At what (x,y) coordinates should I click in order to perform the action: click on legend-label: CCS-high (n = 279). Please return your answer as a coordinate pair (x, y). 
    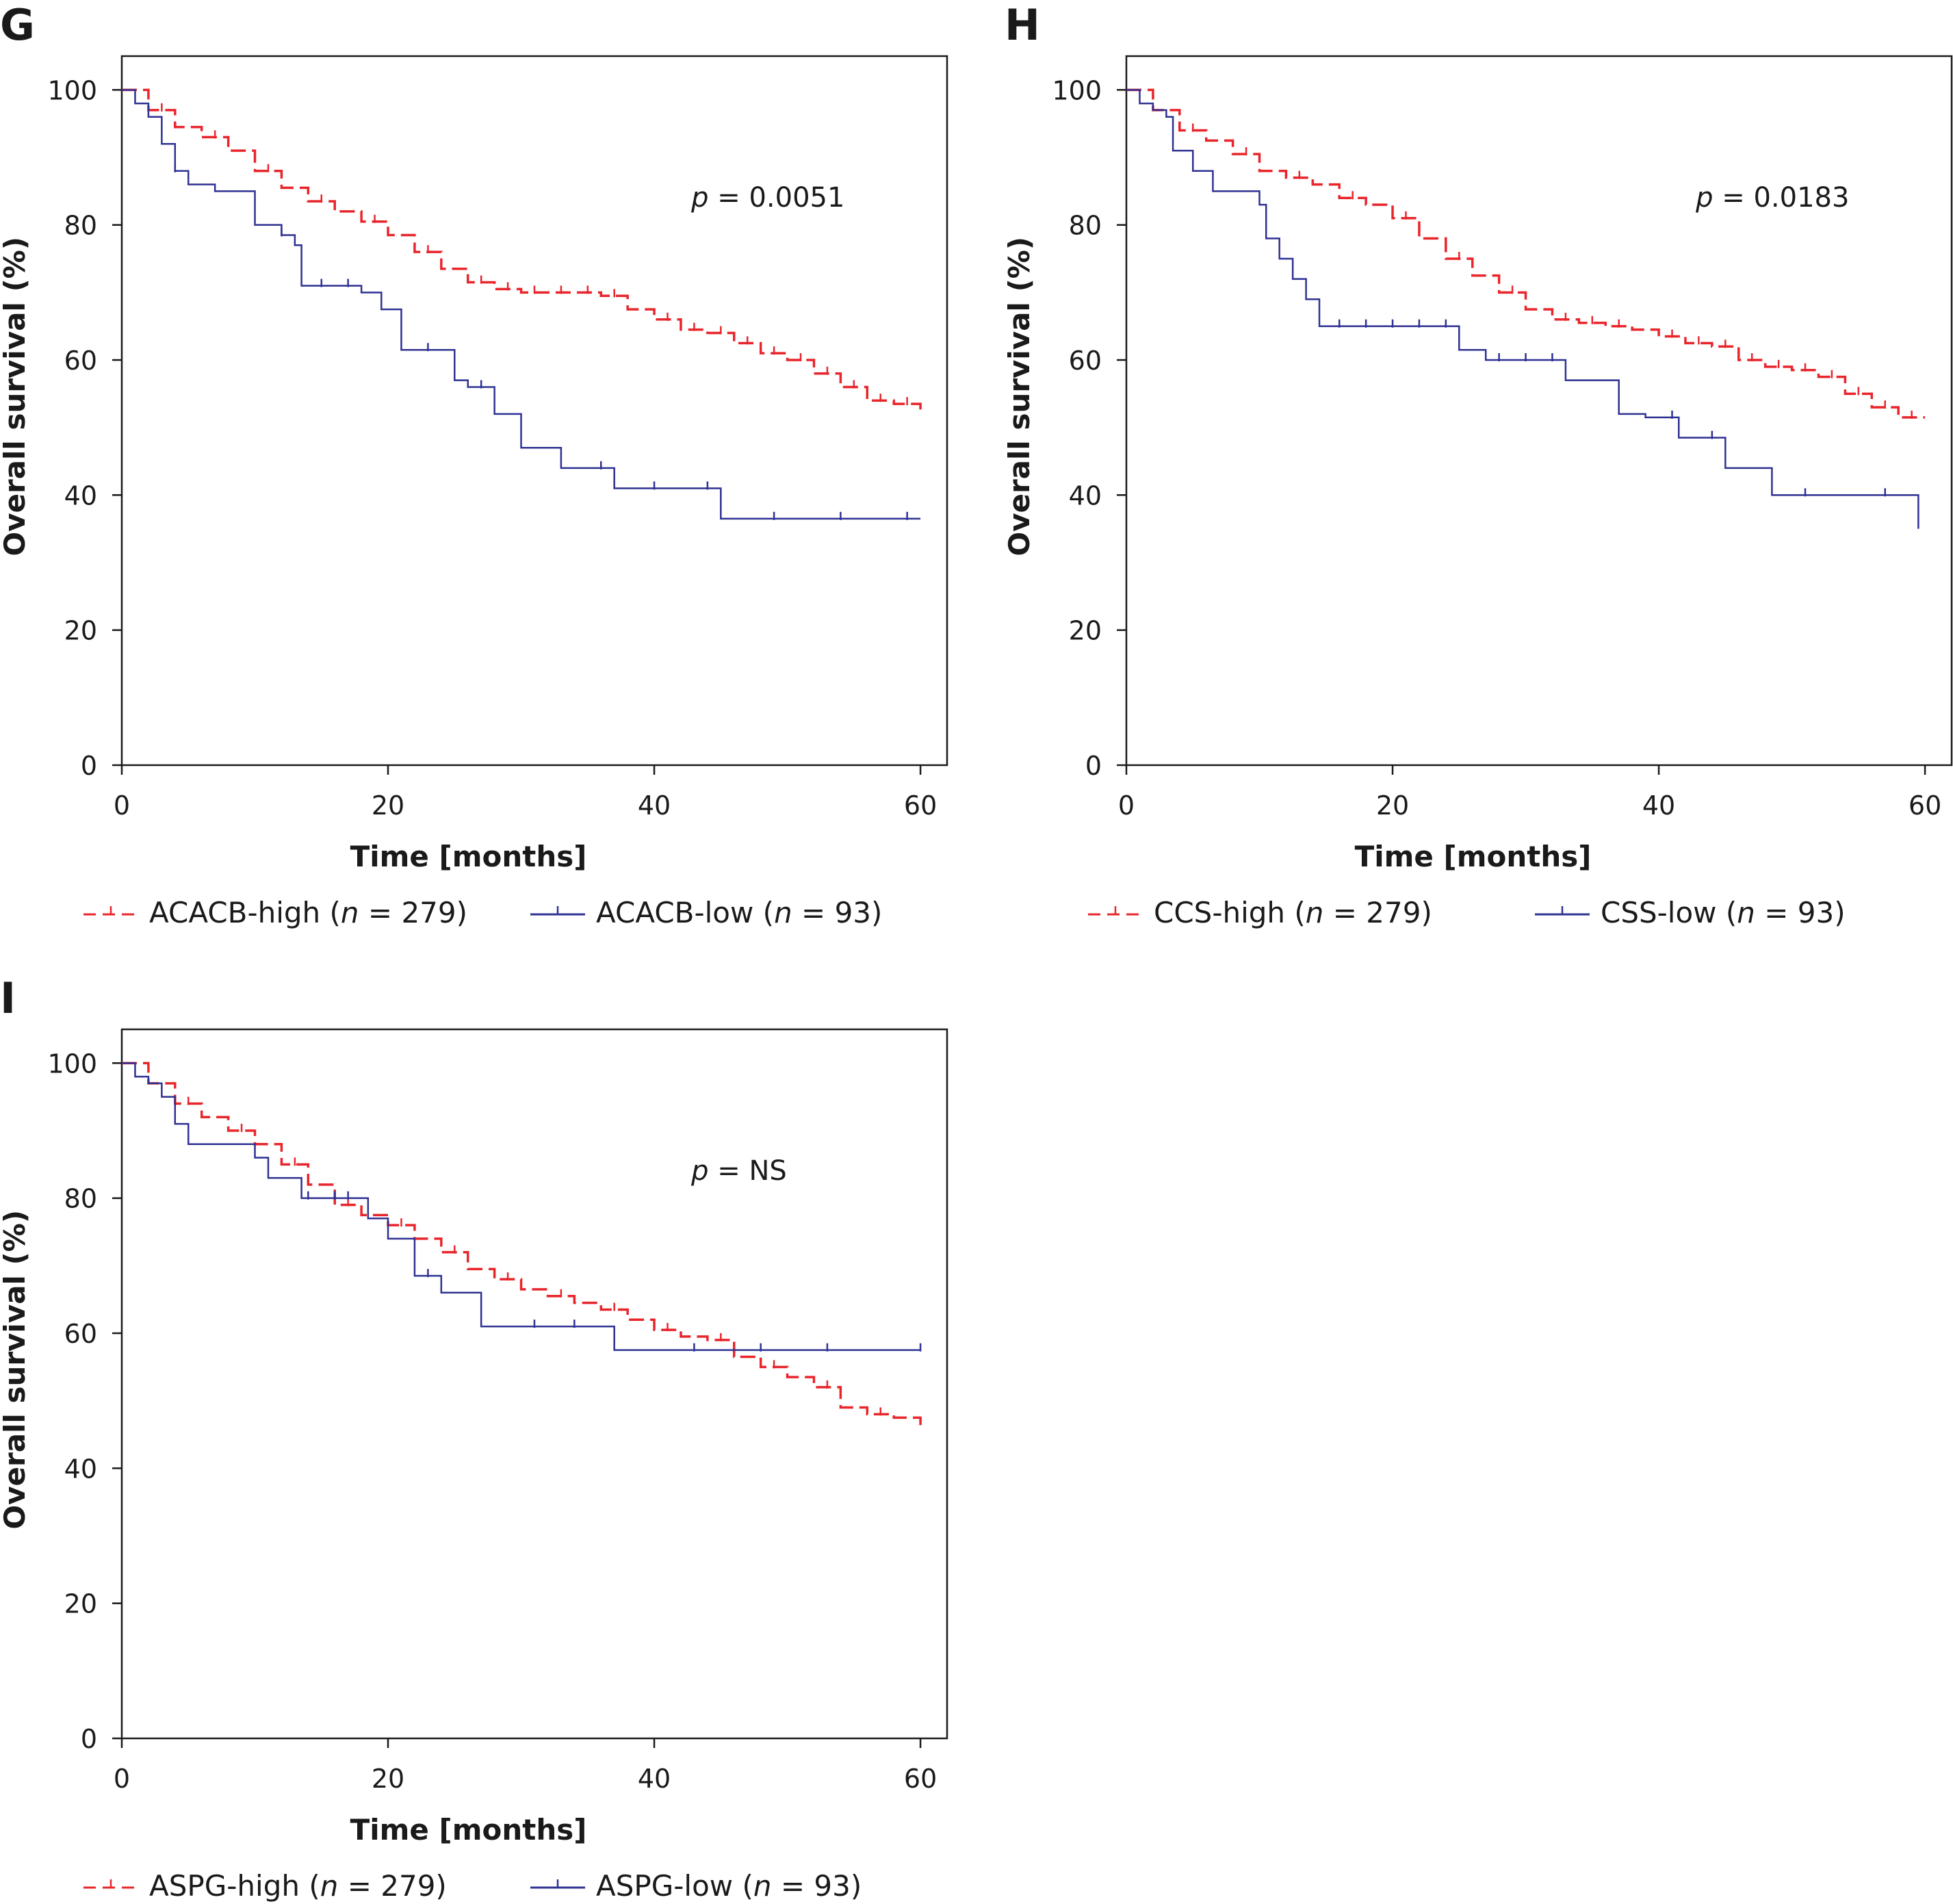
    Looking at the image, I should click on (1293, 912).